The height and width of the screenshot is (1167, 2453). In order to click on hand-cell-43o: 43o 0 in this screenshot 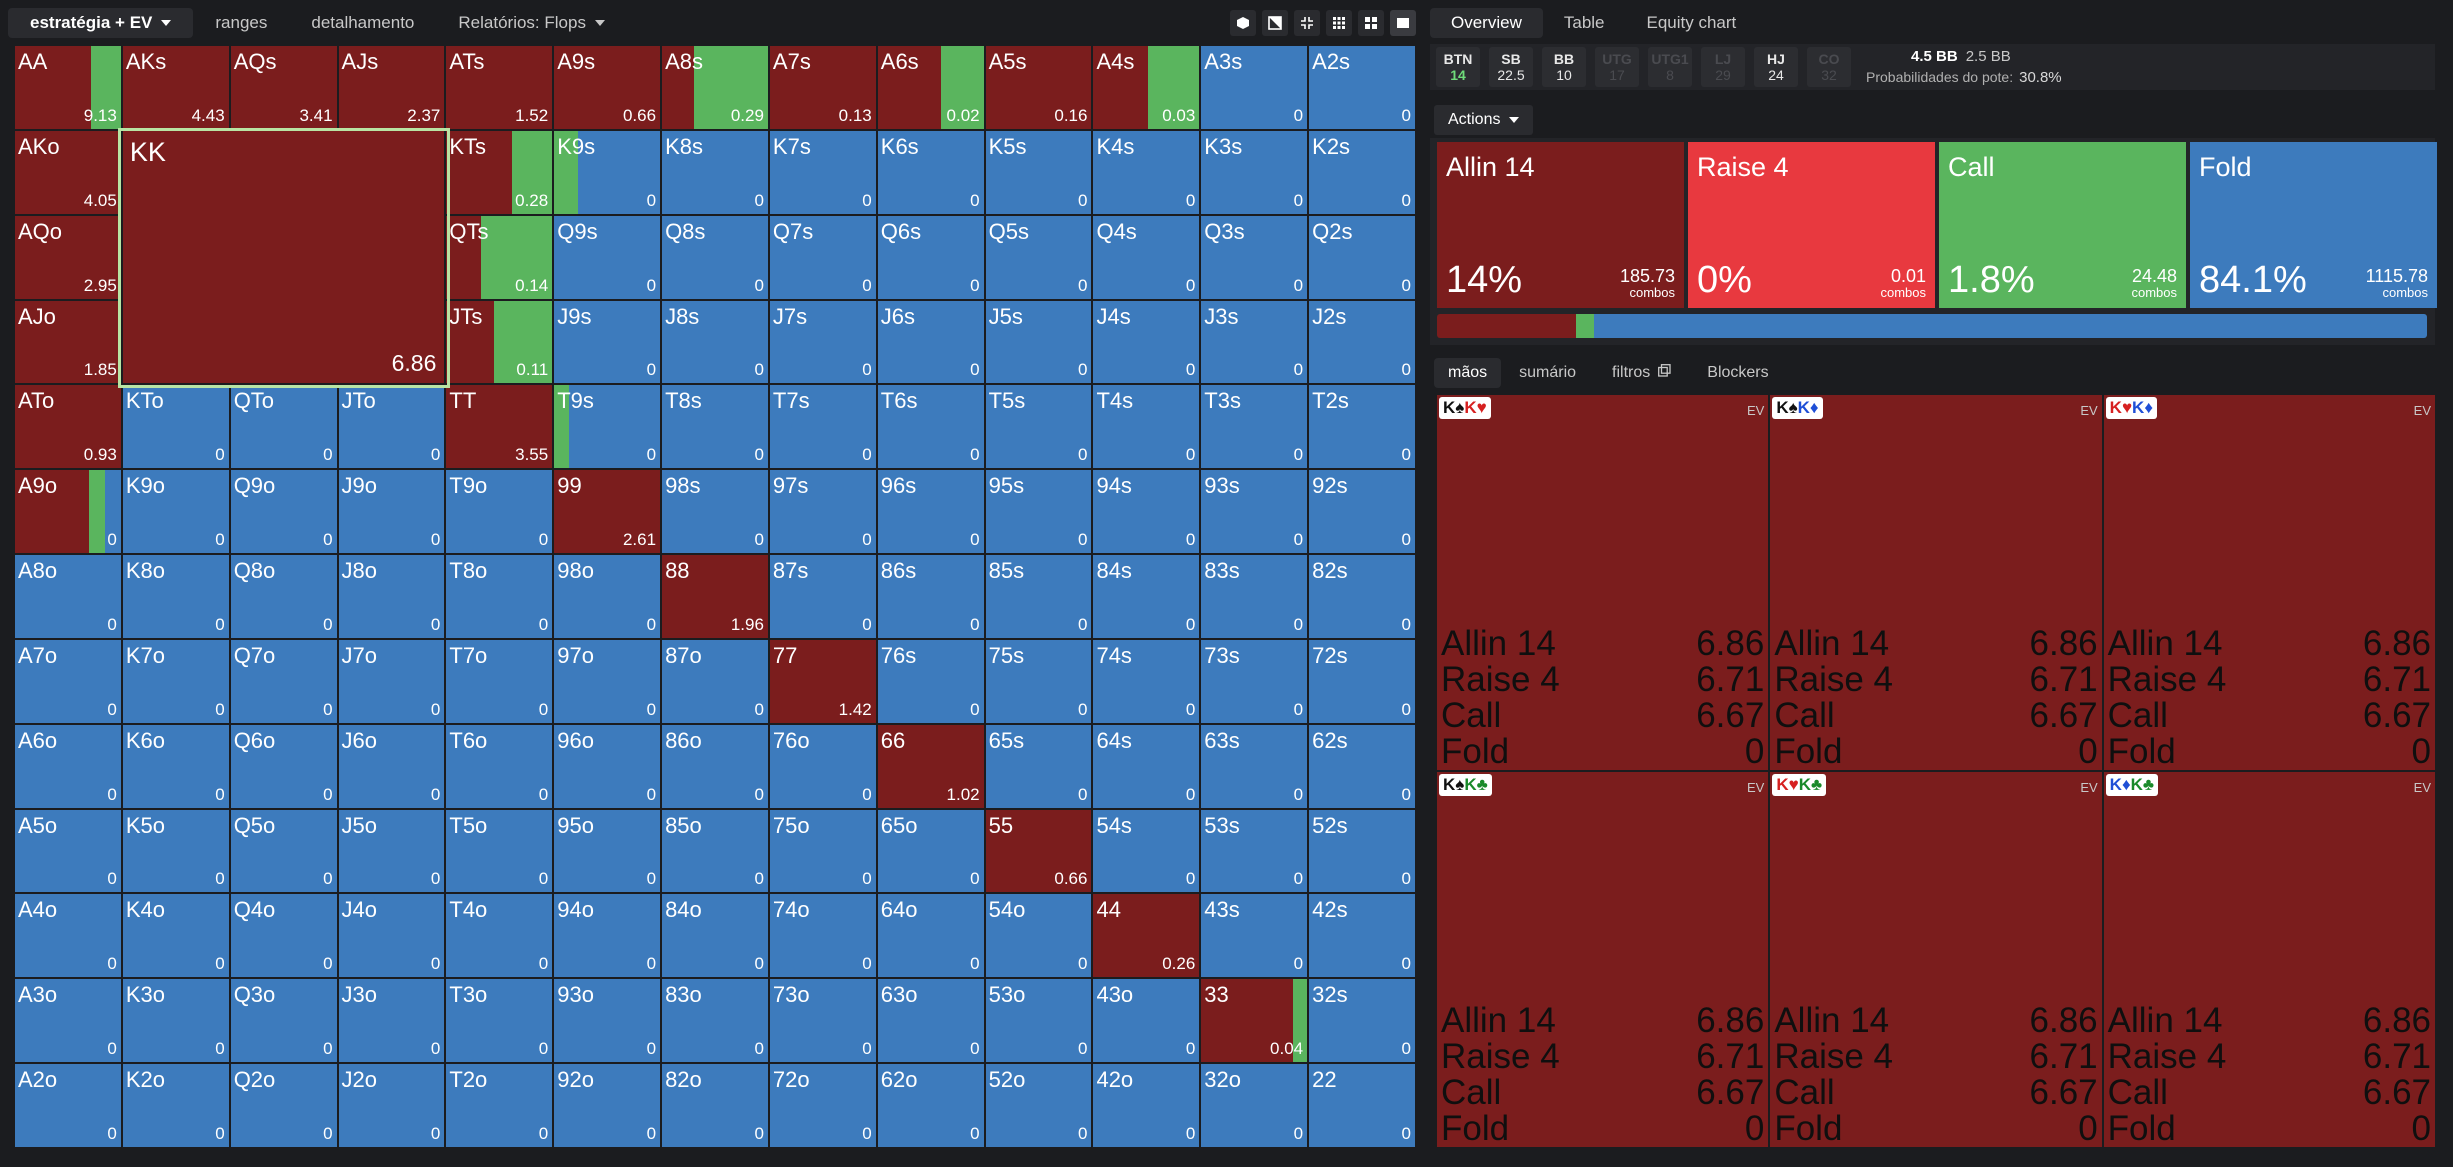, I will do `click(1146, 1021)`.